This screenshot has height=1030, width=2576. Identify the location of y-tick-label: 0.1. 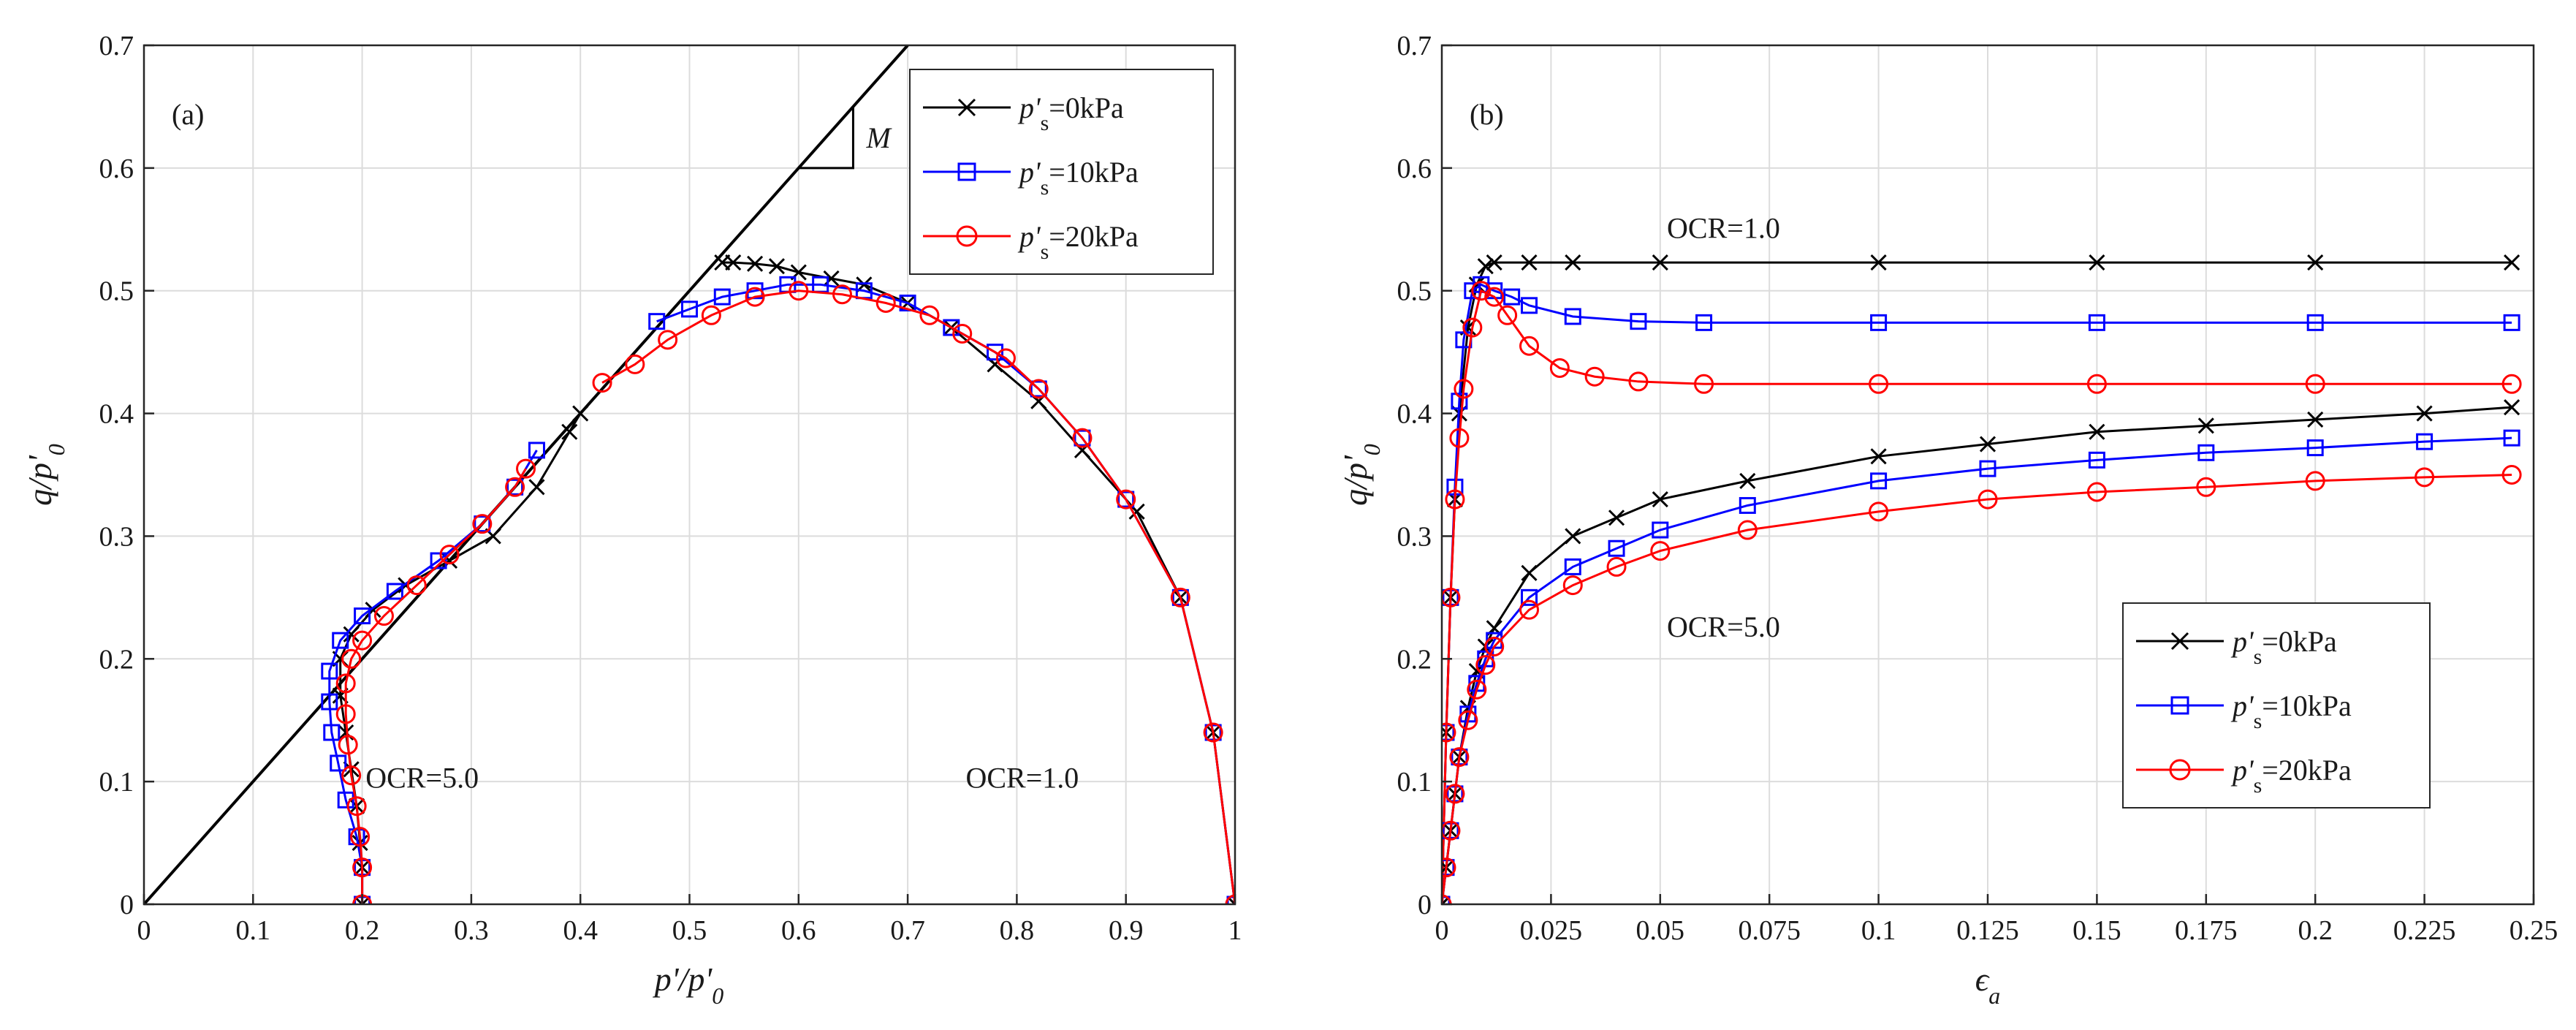
(117, 782).